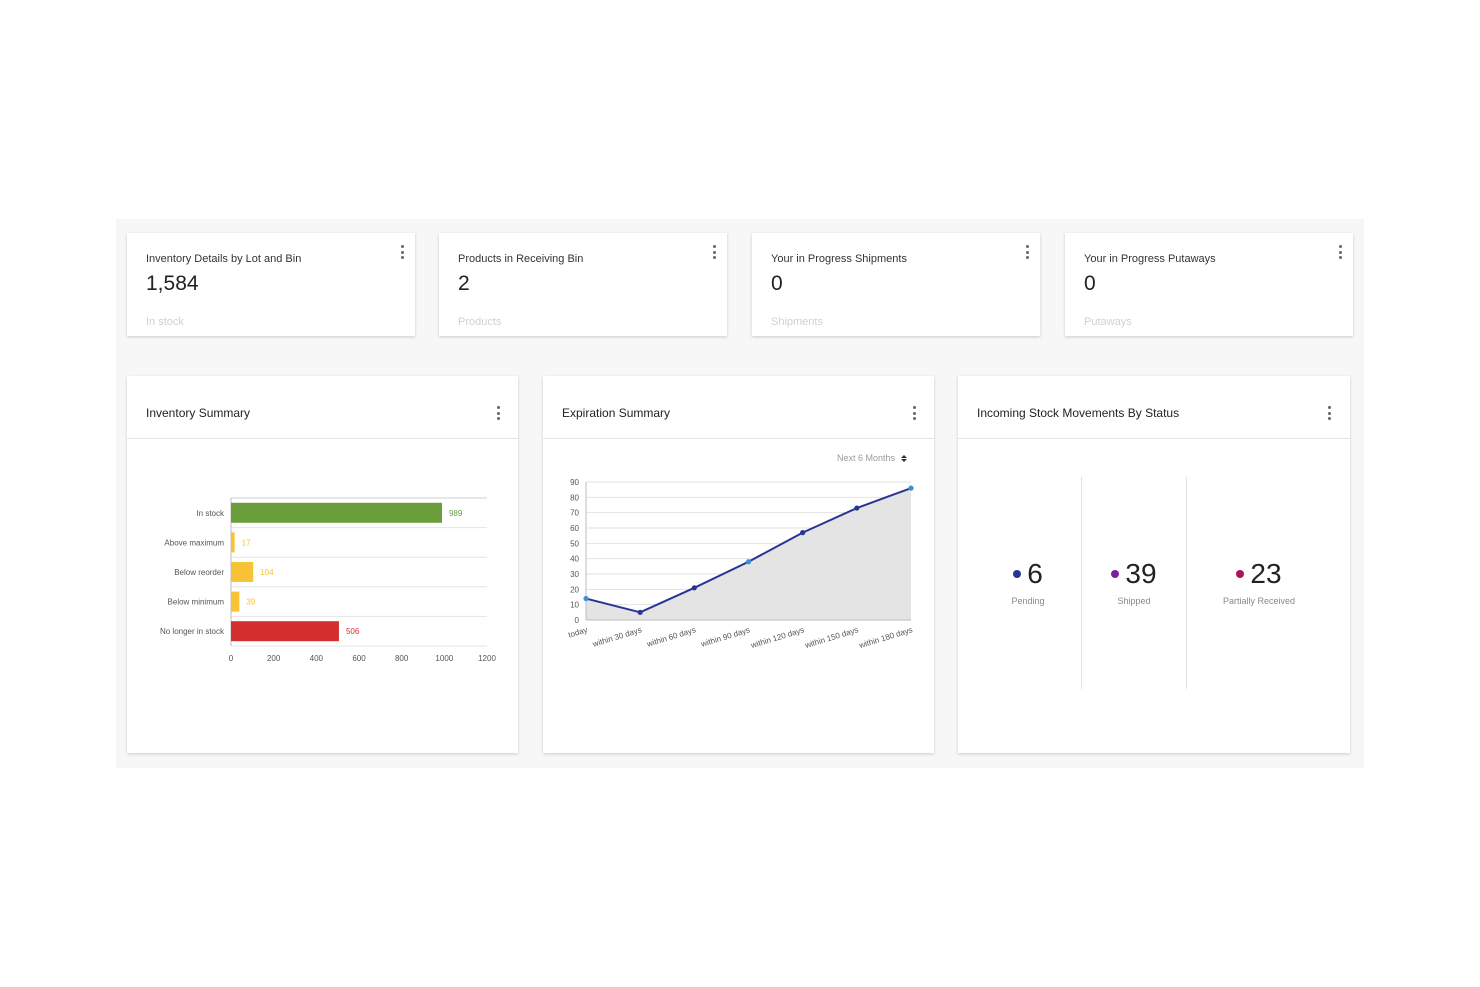  I want to click on status-partially-received: 23 Partially Received, so click(1259, 582).